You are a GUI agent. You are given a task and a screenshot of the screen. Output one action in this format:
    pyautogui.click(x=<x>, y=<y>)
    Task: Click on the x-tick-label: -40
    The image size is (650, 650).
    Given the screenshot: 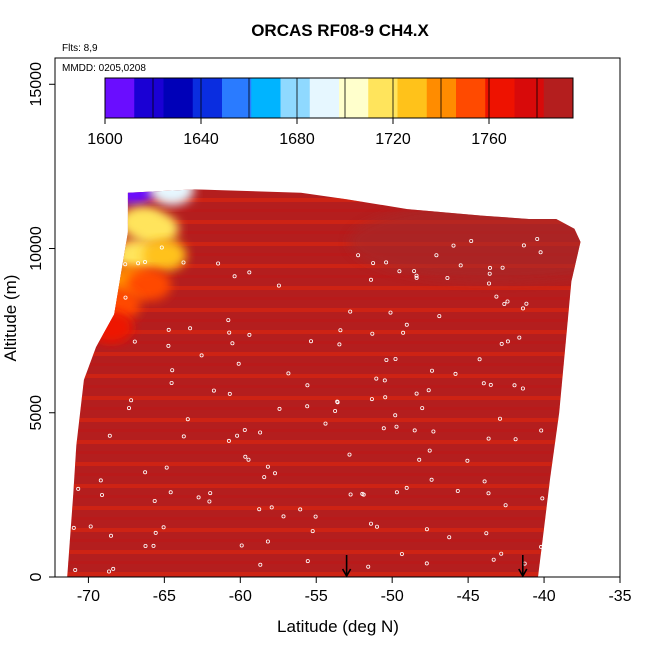 What is the action you would take?
    pyautogui.click(x=543, y=596)
    